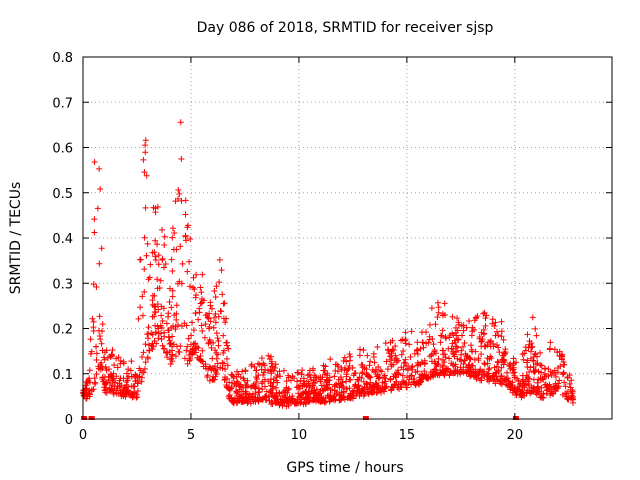 Image resolution: width=640 pixels, height=480 pixels. Describe the element at coordinates (62, 239) in the screenshot. I see `y-tick-label: 0.4` at that location.